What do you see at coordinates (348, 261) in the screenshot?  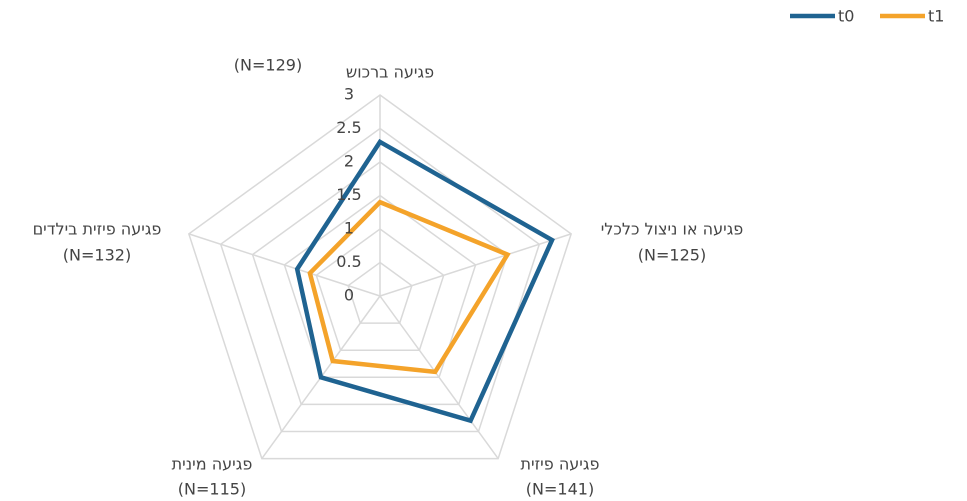 I see `axis-tick-label: 0.5` at bounding box center [348, 261].